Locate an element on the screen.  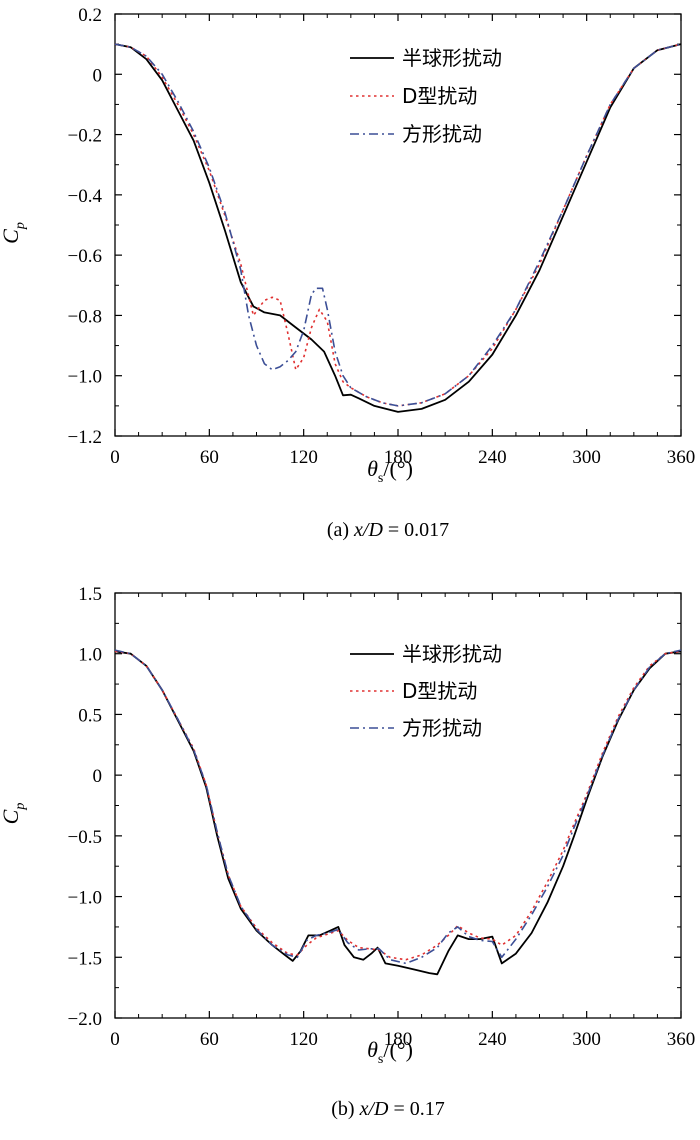
y-tick-label: 0.2 is located at coordinates (90, 15).